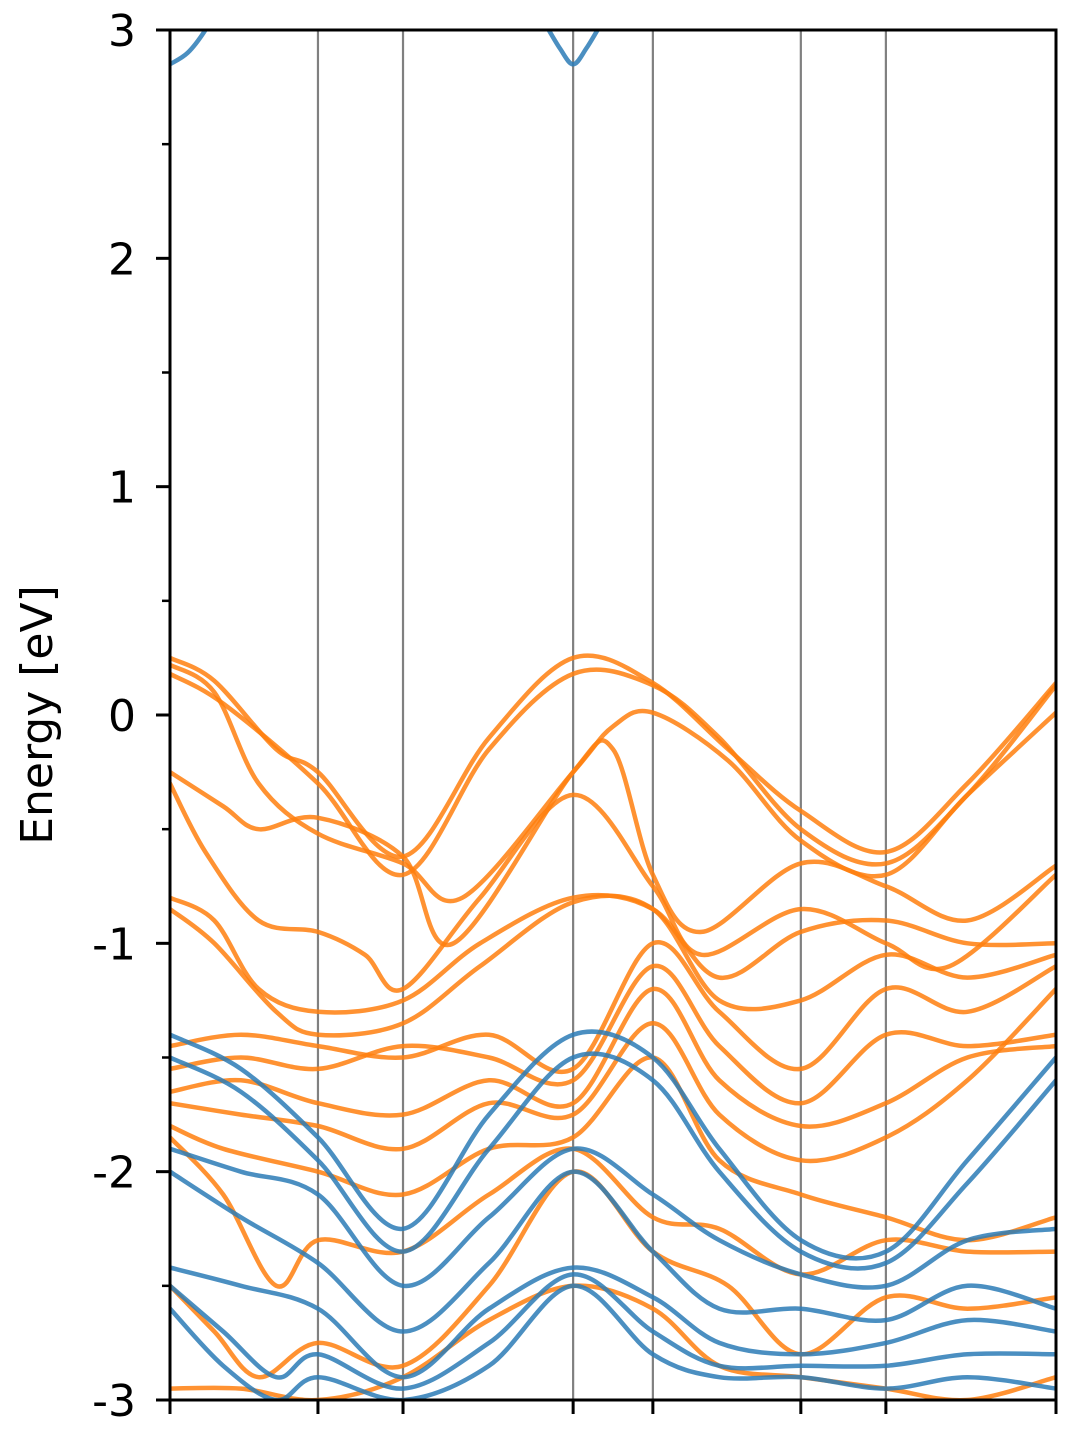 The height and width of the screenshot is (1440, 1080). What do you see at coordinates (122, 259) in the screenshot?
I see `y-tick-label: 2` at bounding box center [122, 259].